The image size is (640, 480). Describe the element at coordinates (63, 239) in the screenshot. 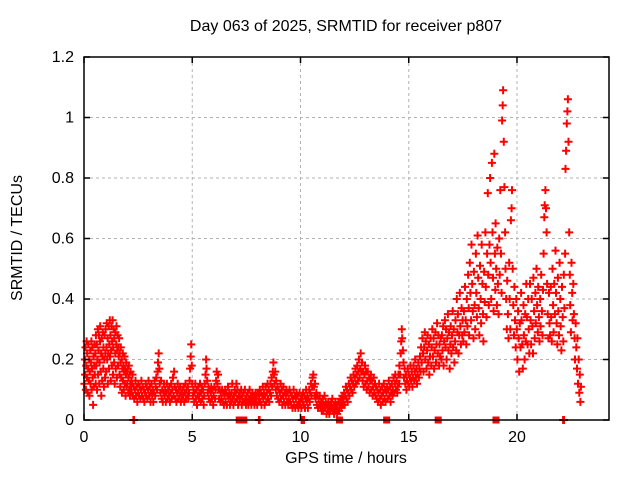

I see `y-tick-label: 0.6` at that location.